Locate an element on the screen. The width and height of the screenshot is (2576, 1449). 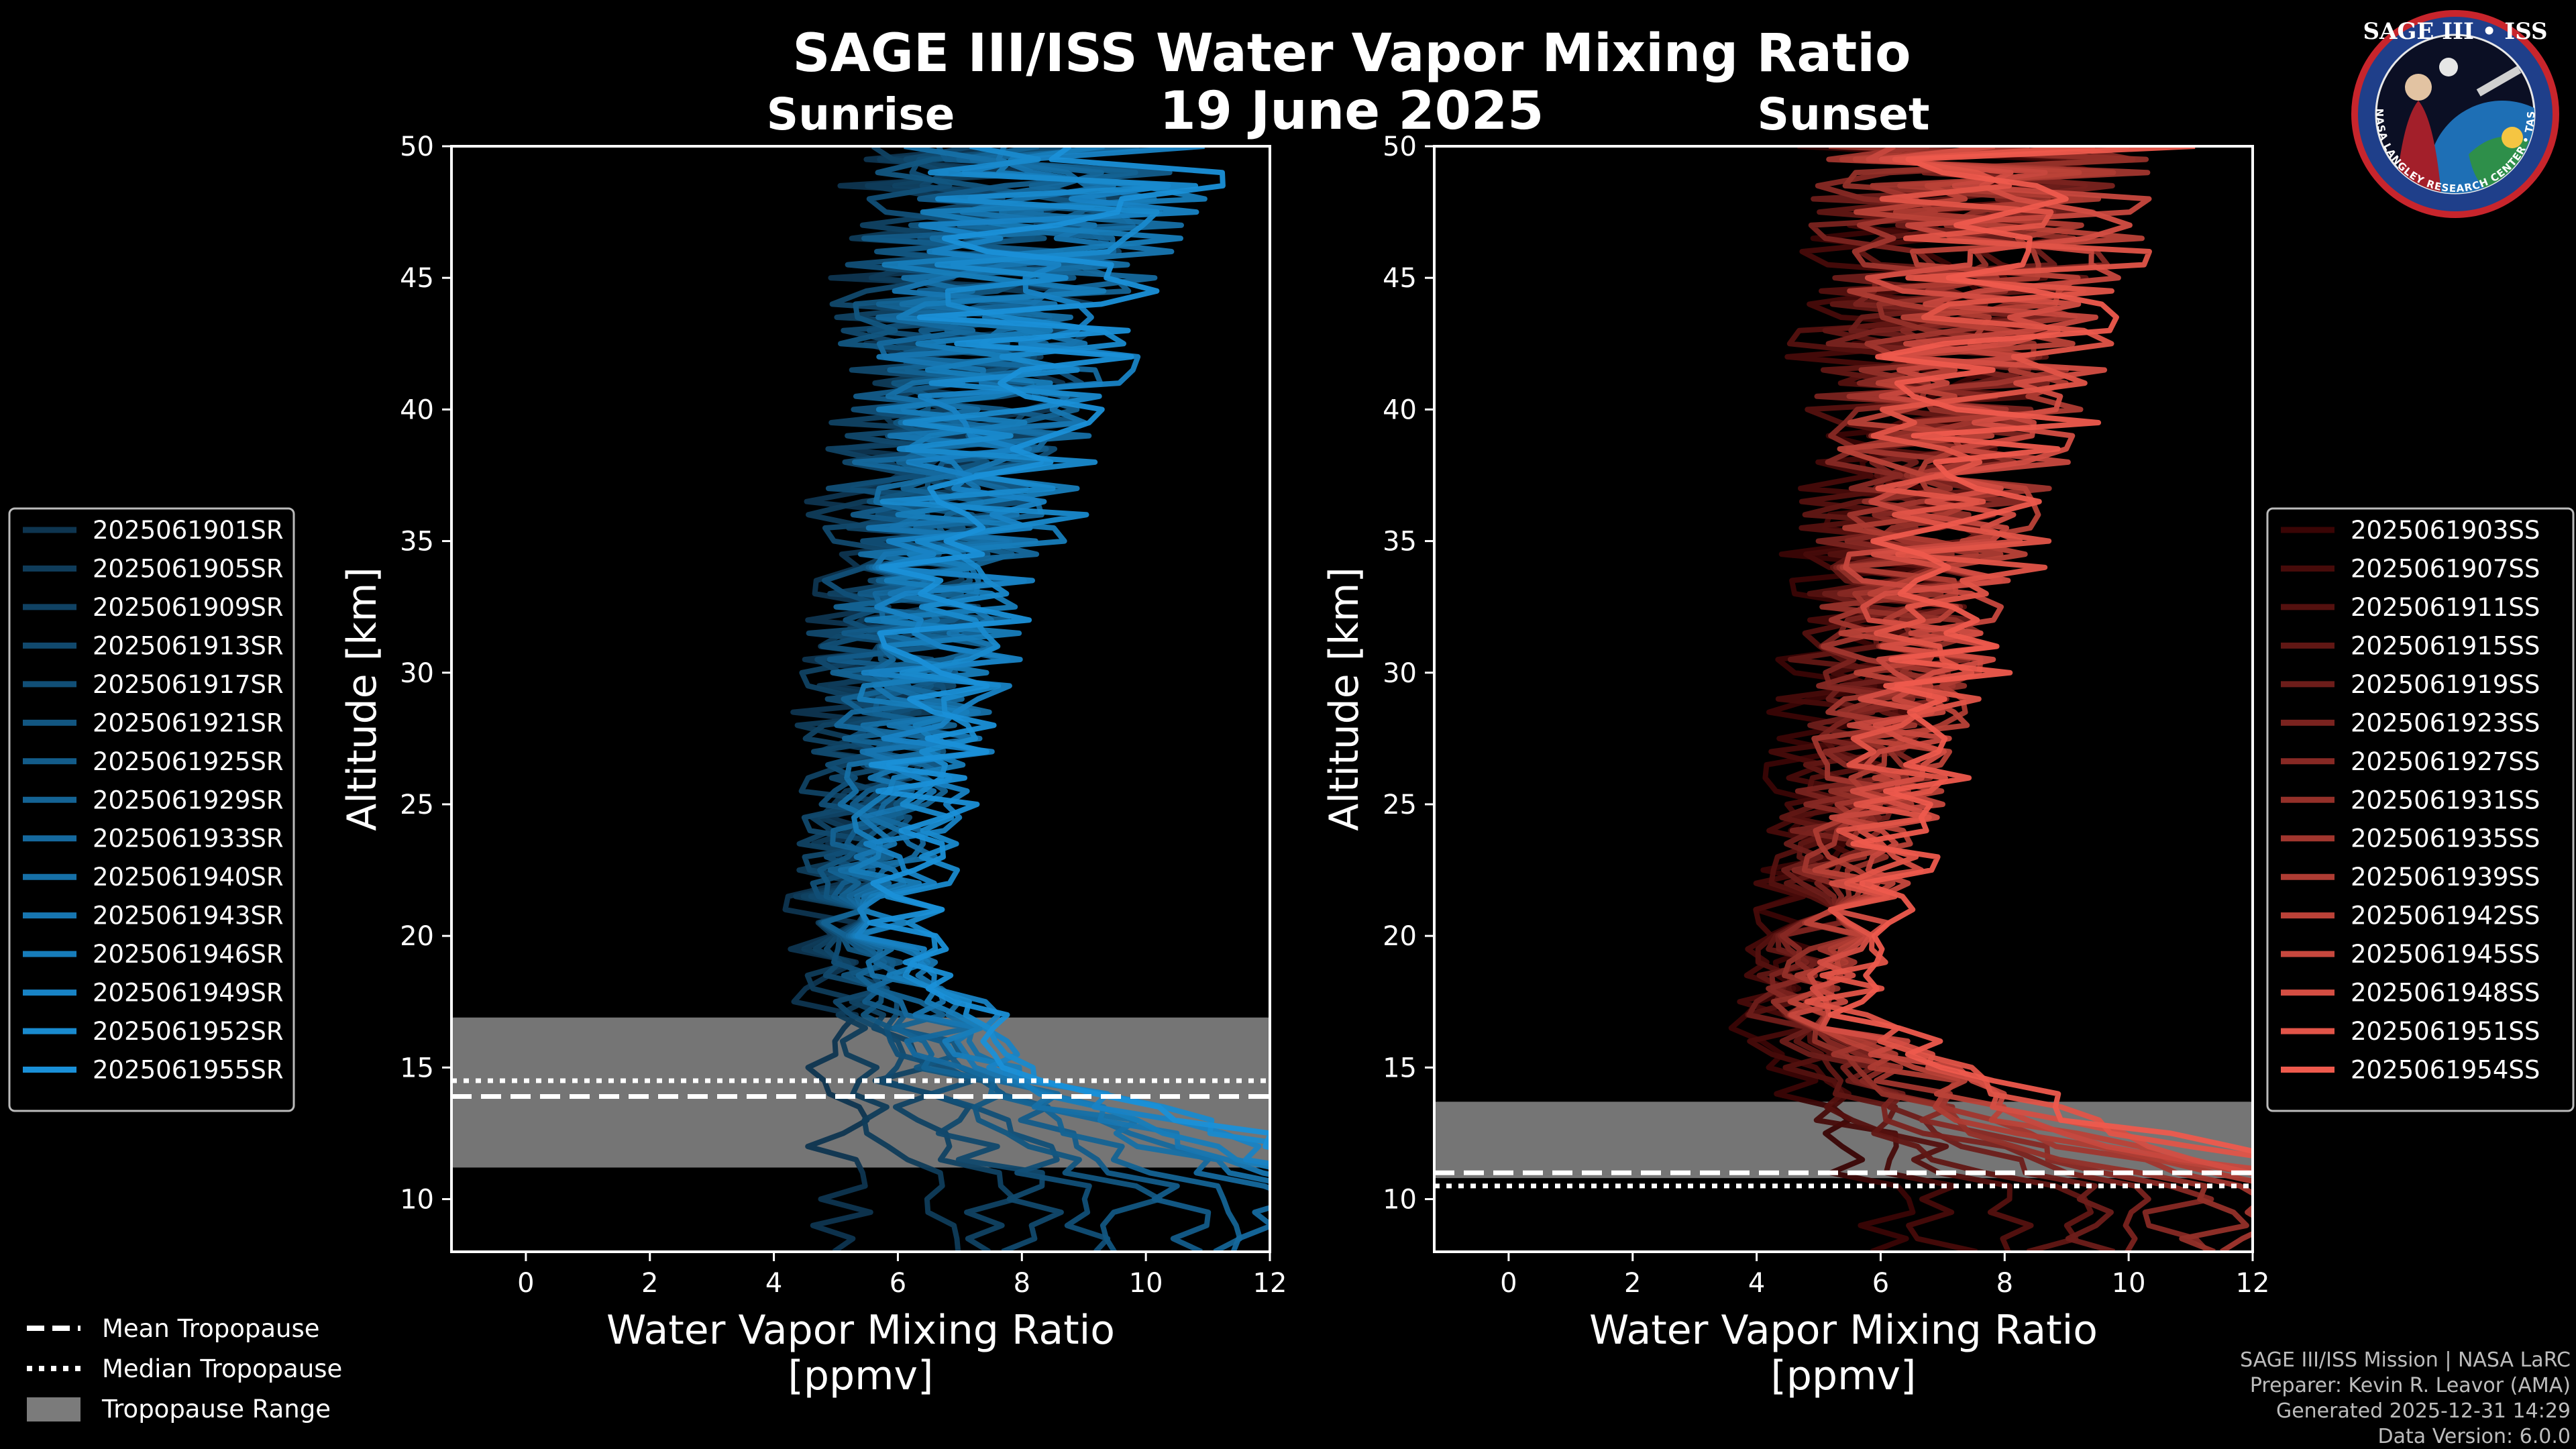
y-tick-label: 40 is located at coordinates (1400, 409).